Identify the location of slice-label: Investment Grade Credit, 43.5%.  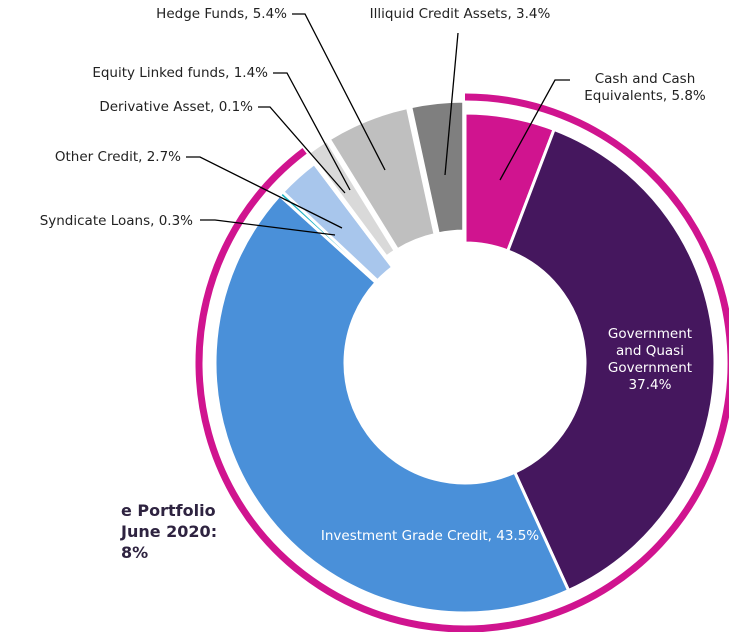
(430, 536).